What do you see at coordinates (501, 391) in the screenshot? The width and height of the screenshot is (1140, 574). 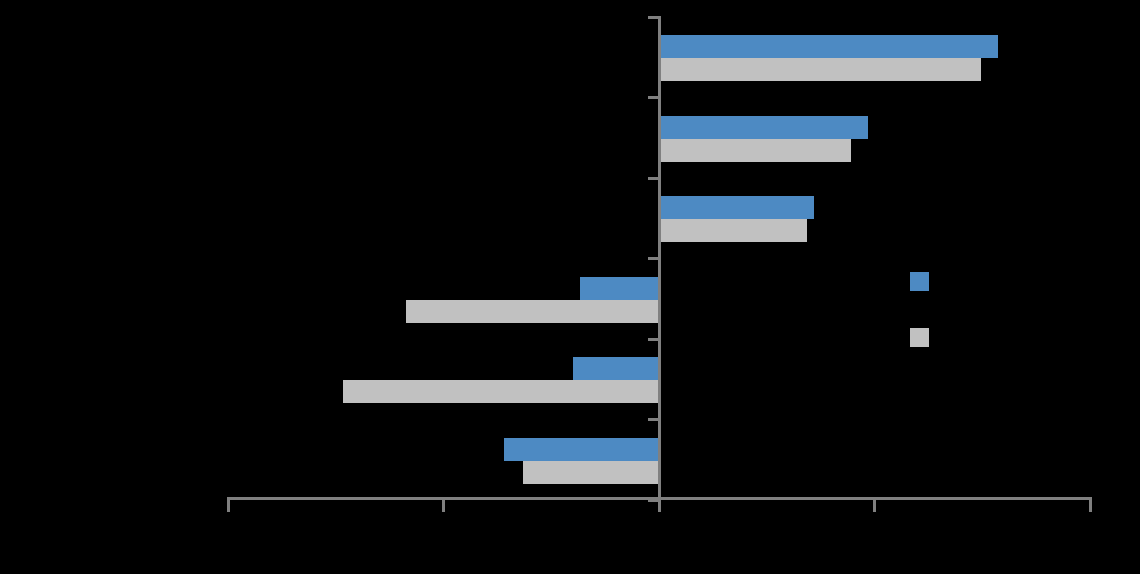 I see `bar-series2-row5` at bounding box center [501, 391].